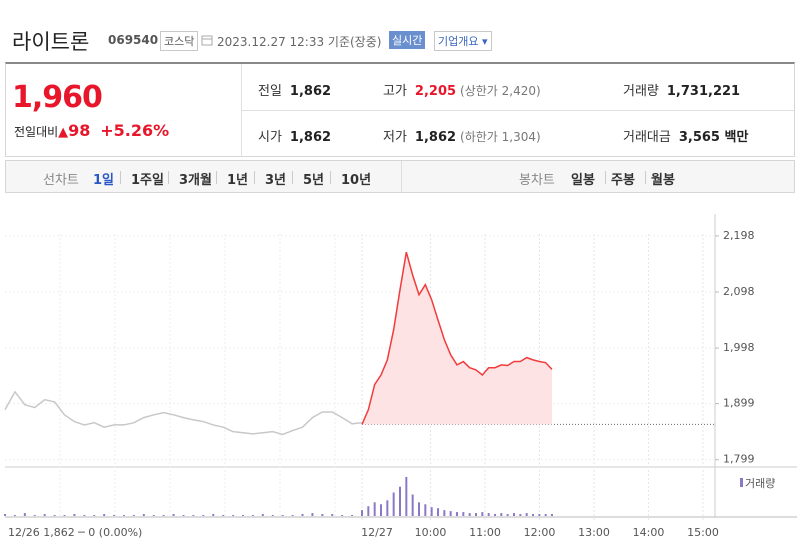 Image resolution: width=797 pixels, height=557 pixels. I want to click on period-tab: 1년, so click(238, 180).